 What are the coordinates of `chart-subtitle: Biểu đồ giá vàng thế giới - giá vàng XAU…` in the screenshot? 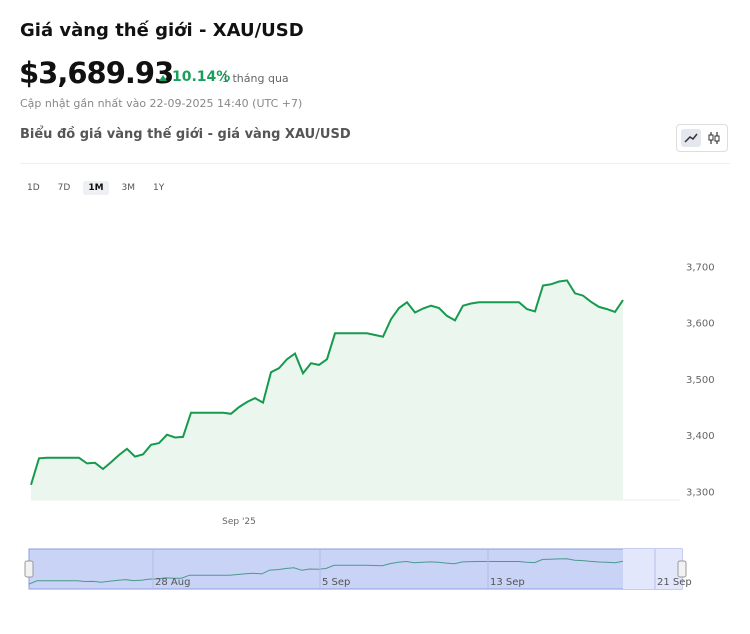 It's located at (185, 134).